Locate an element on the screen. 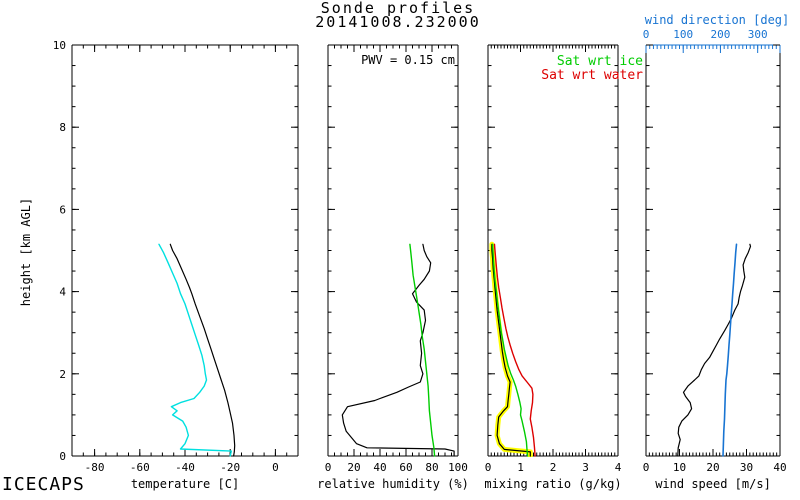 Image resolution: width=800 pixels, height=500 pixels. x-tick-label: 2 is located at coordinates (553, 467).